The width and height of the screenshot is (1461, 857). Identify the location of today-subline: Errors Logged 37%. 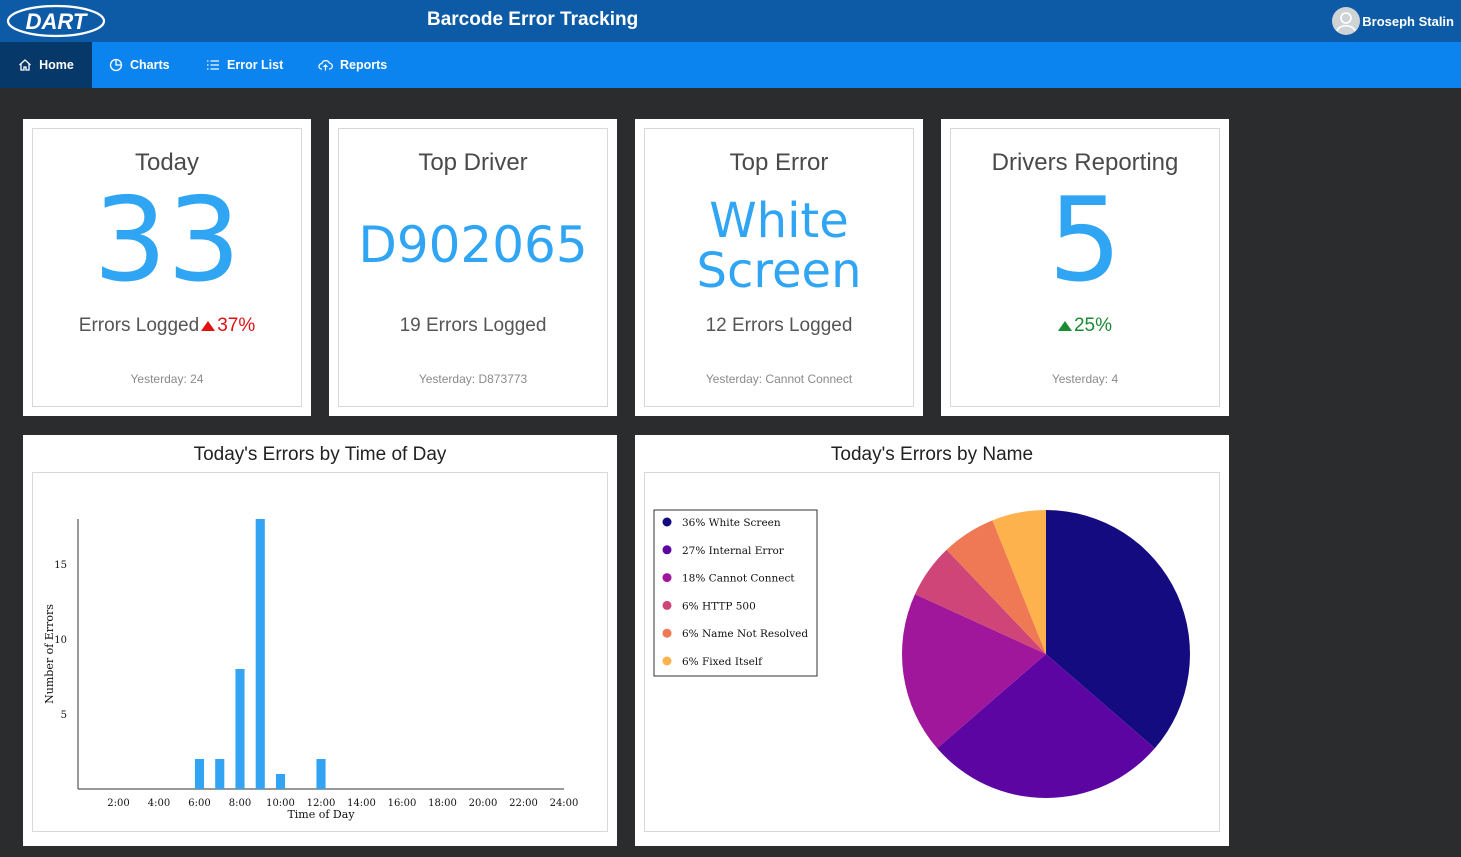
(167, 326).